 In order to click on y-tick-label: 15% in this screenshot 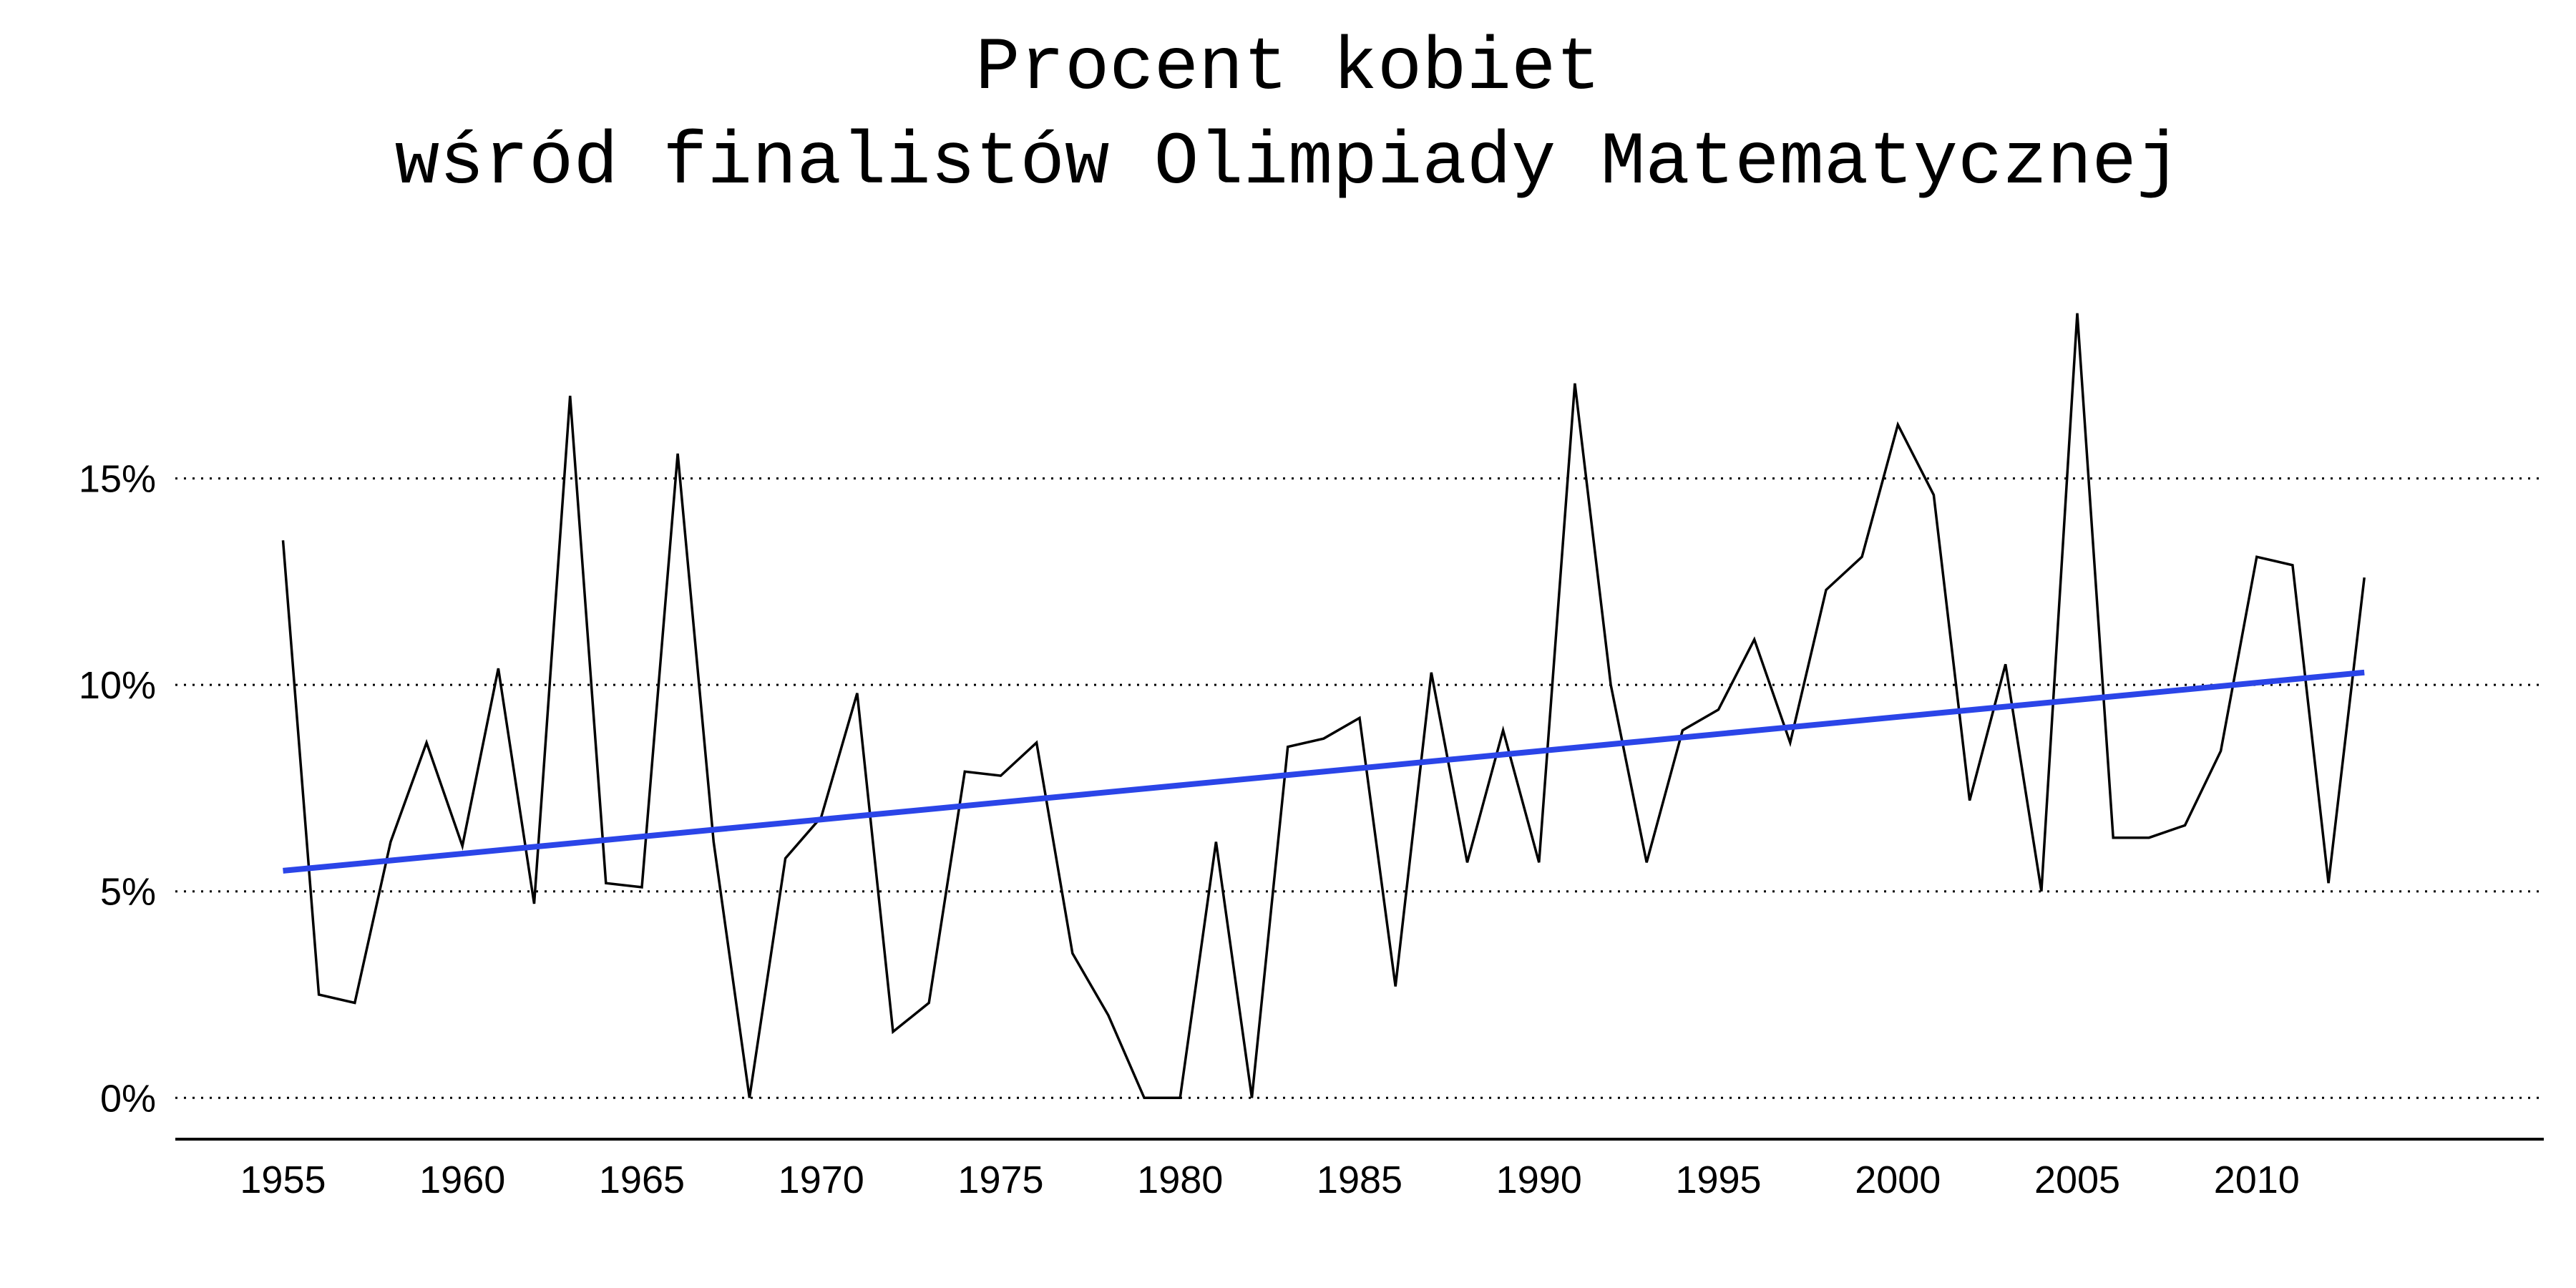, I will do `click(117, 479)`.